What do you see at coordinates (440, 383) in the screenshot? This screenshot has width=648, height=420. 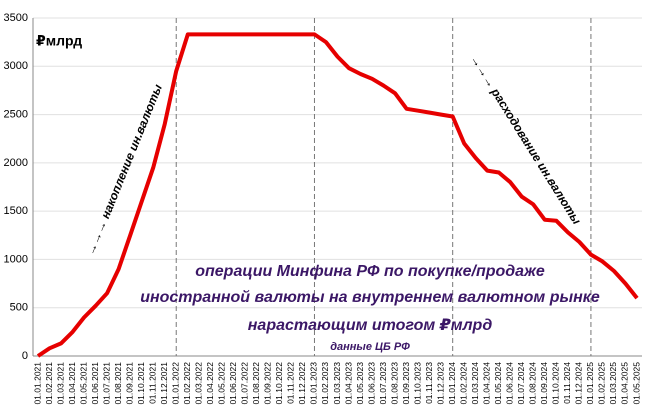 I see `x-tick-label: 01.12.2023` at bounding box center [440, 383].